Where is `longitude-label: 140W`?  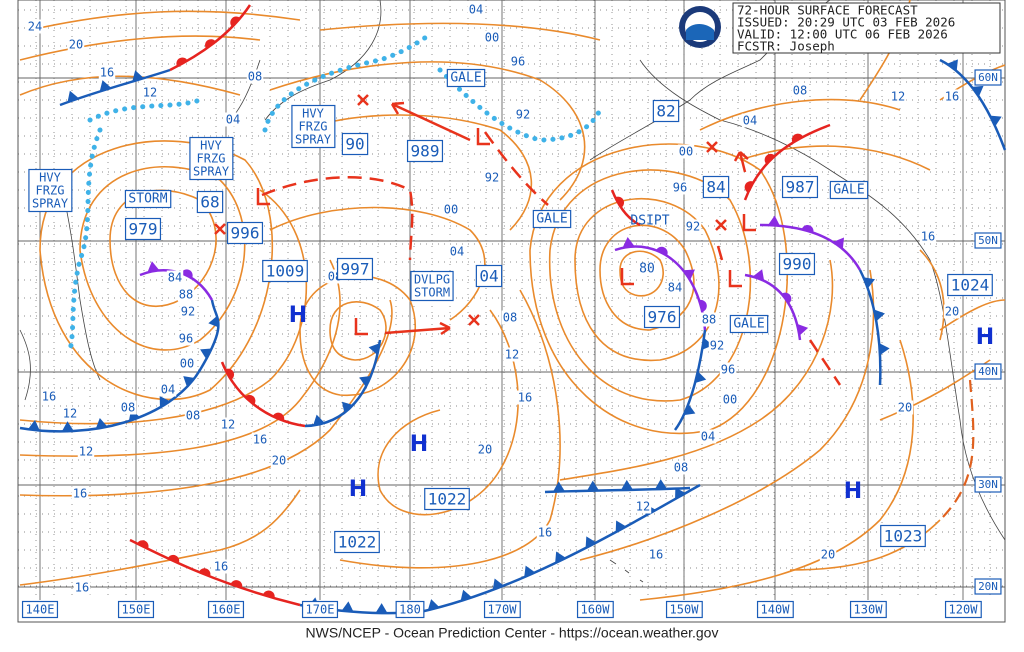 longitude-label: 140W is located at coordinates (776, 610).